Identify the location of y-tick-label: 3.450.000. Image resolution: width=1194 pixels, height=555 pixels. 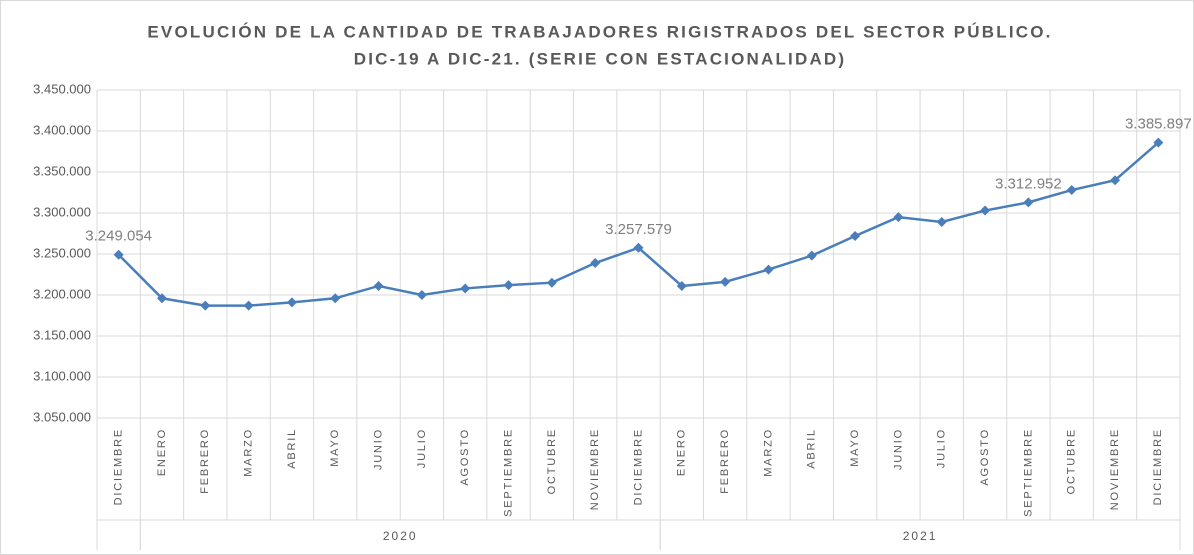
(62, 88).